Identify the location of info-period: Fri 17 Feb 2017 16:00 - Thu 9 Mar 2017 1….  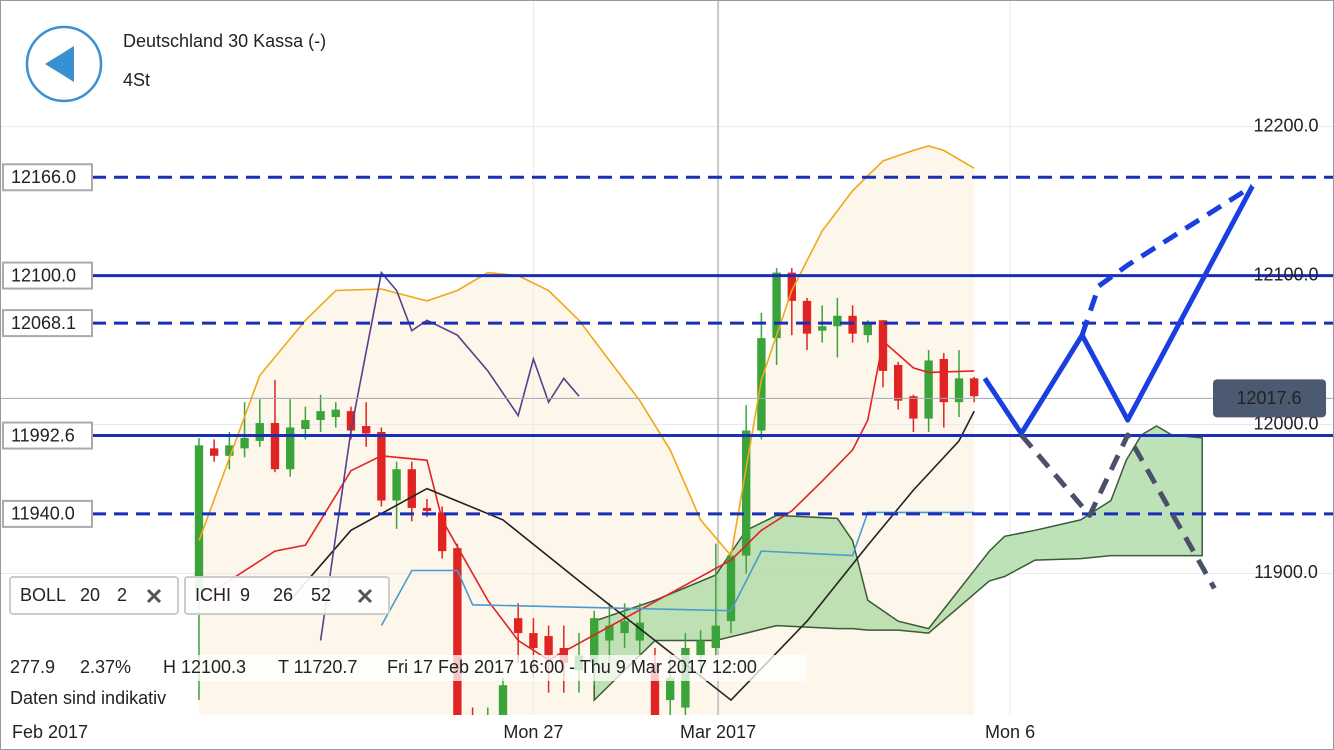
(572, 667).